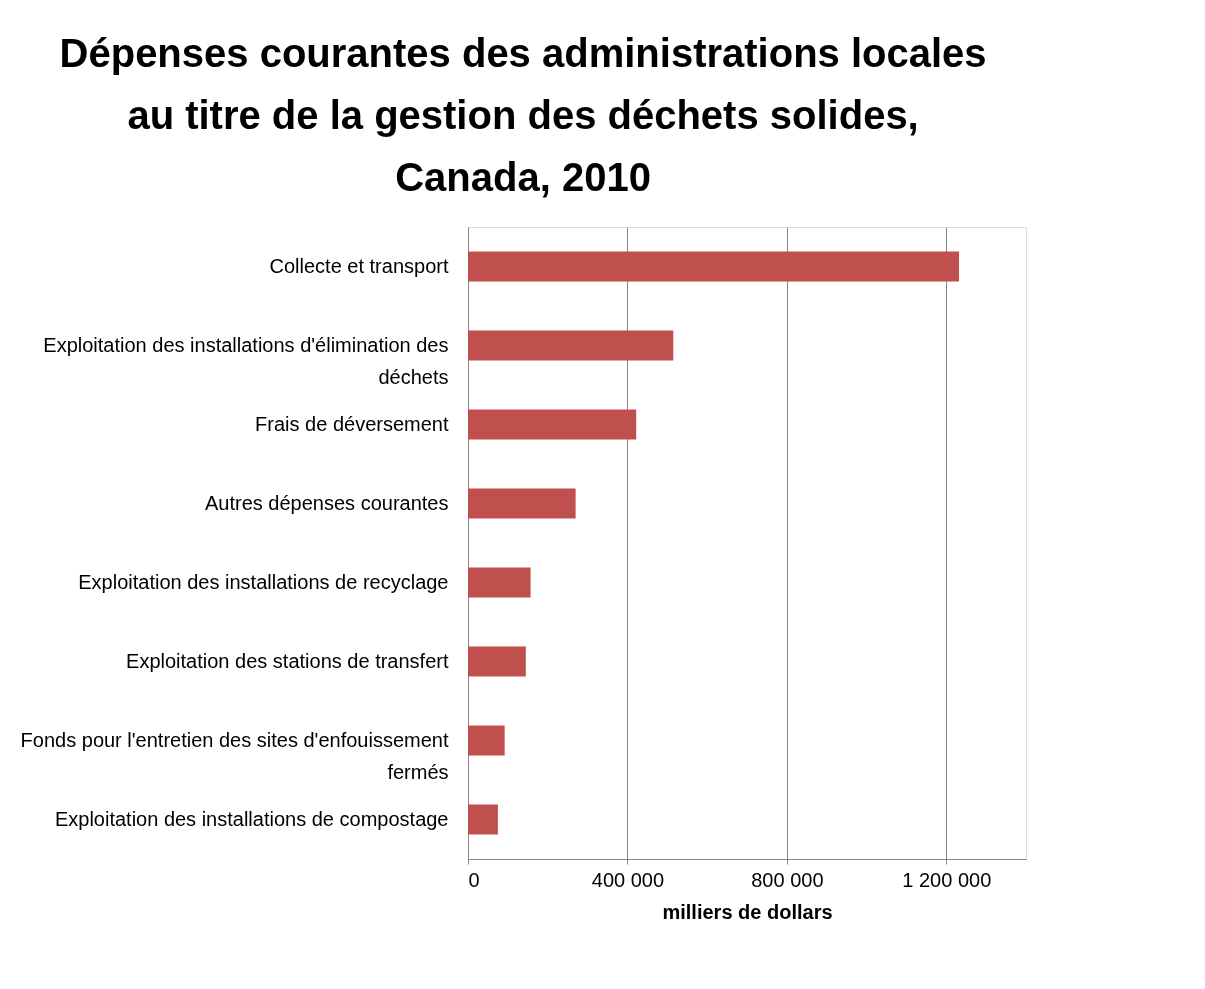  What do you see at coordinates (246, 360) in the screenshot?
I see `y-tick-label: Exploitation des installations d'élimination des déchets` at bounding box center [246, 360].